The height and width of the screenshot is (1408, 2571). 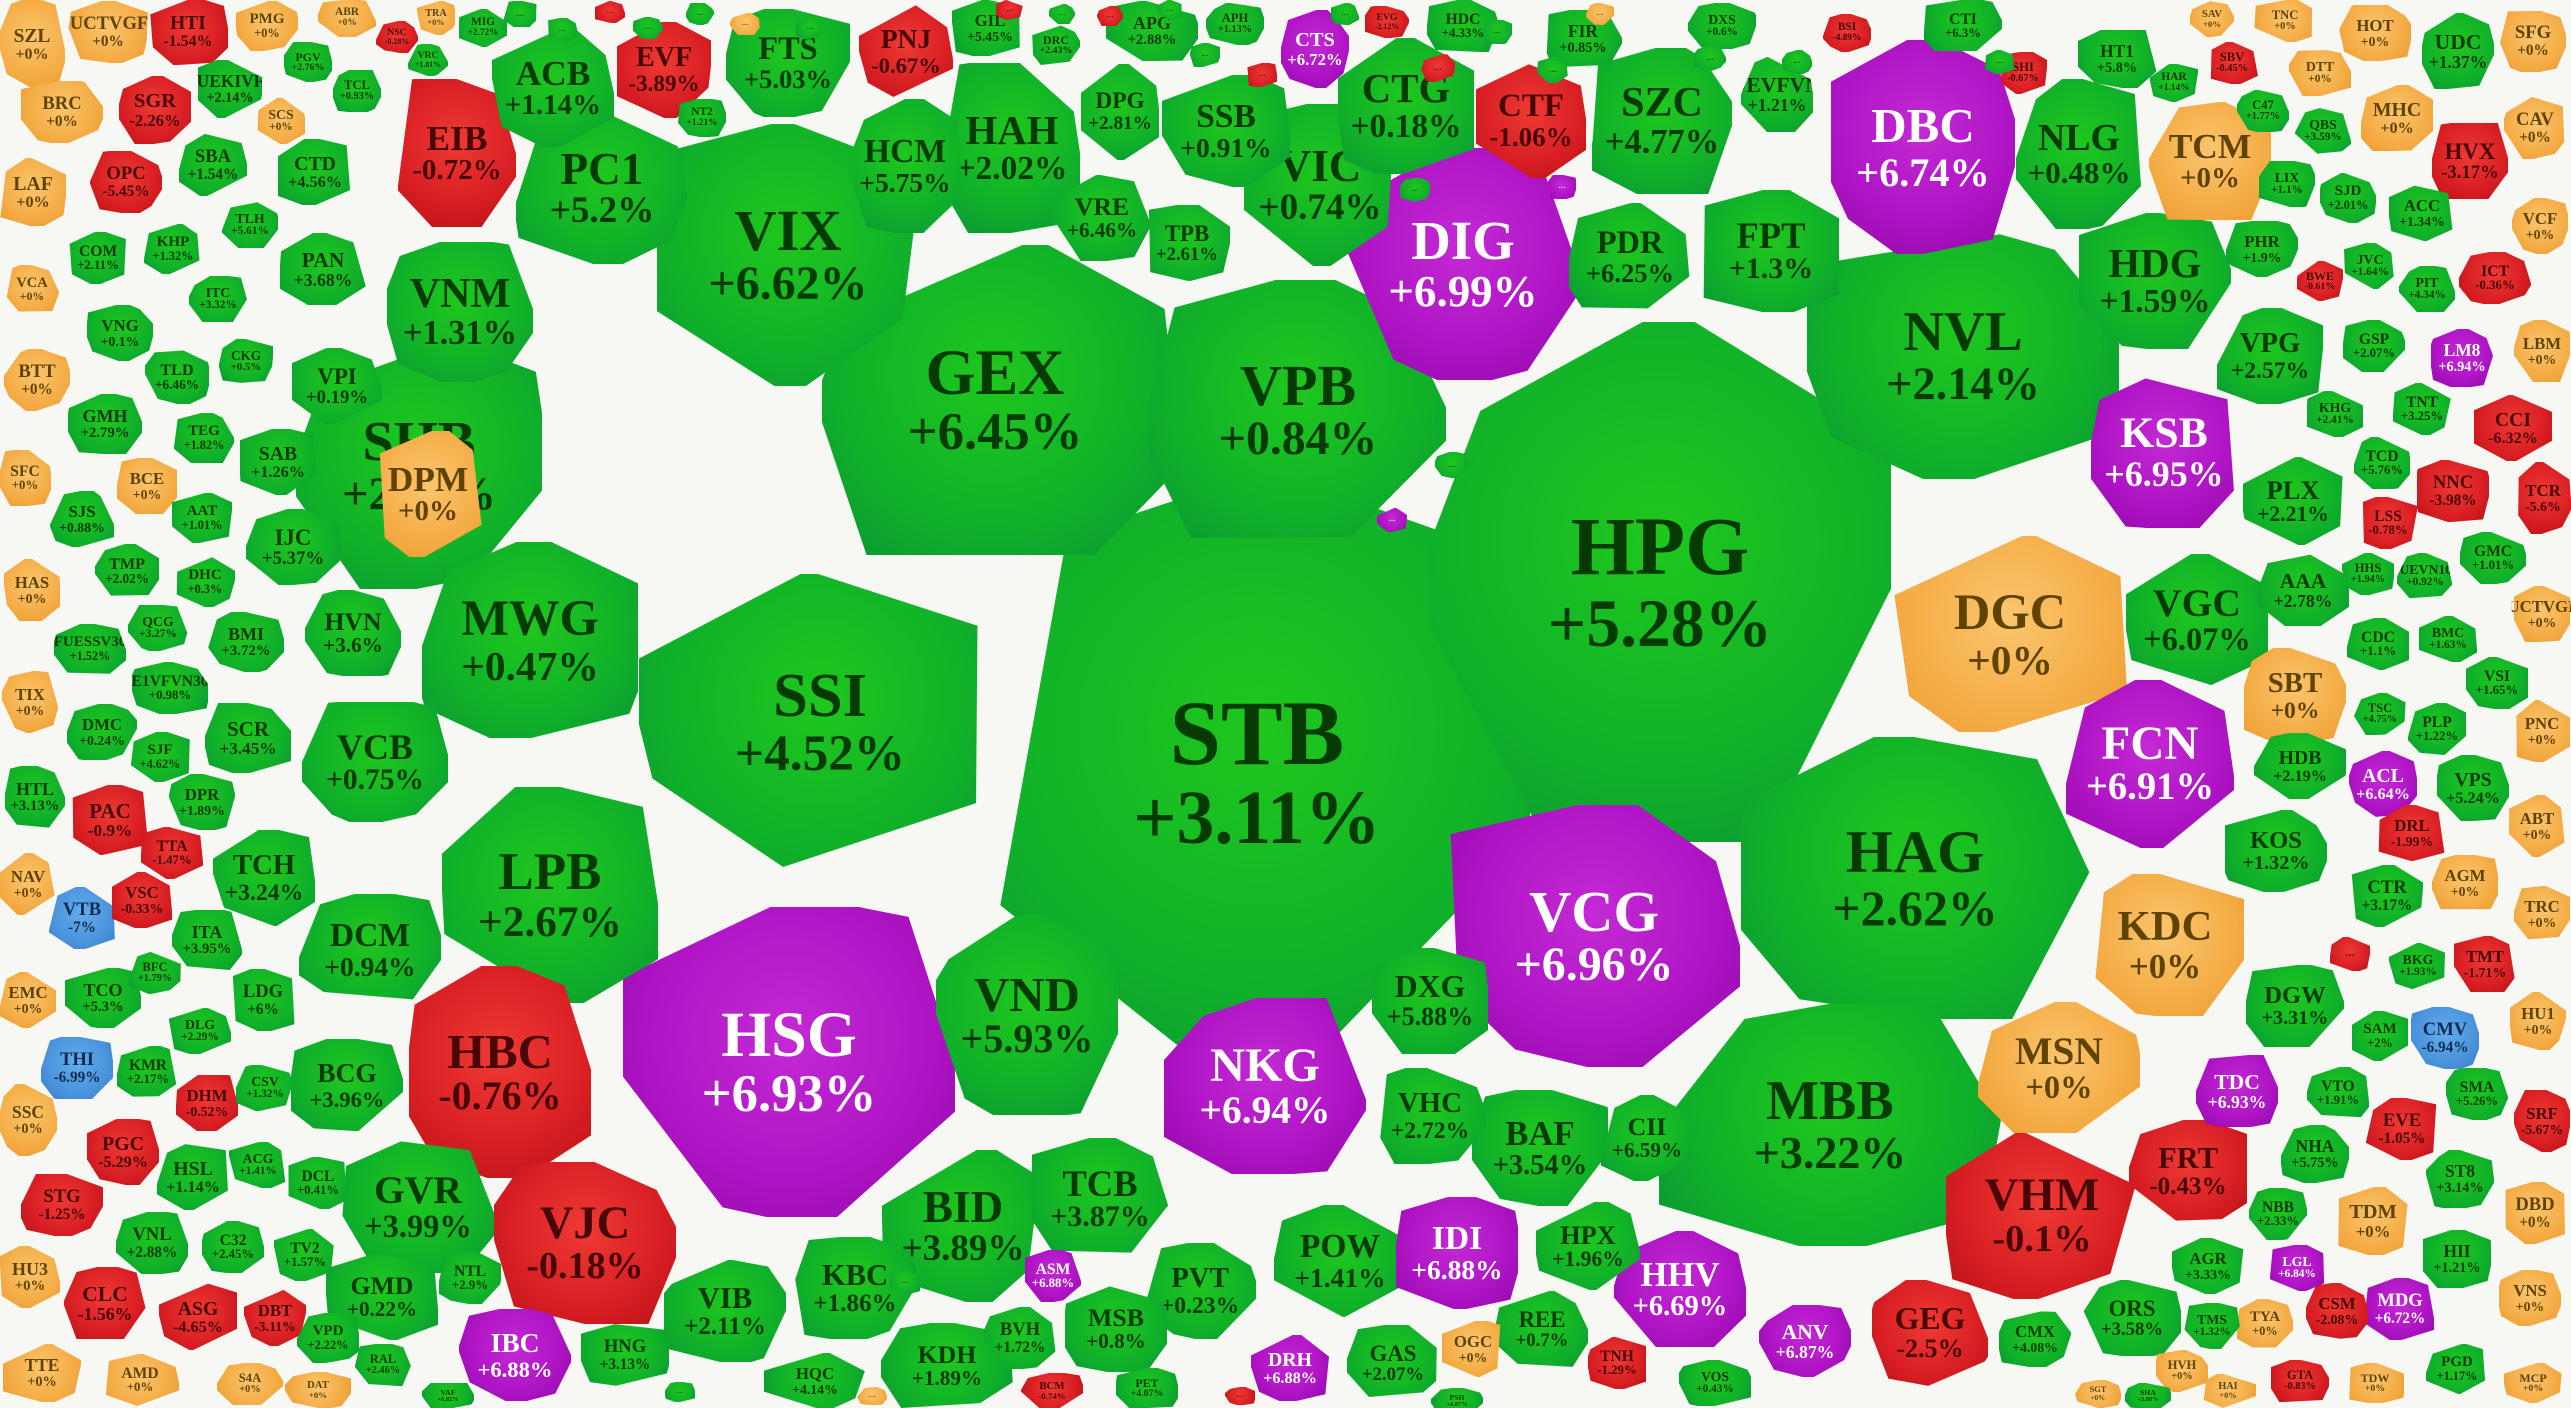 What do you see at coordinates (1392, 1361) in the screenshot?
I see `stock-cell-gas: GAS +2.07%` at bounding box center [1392, 1361].